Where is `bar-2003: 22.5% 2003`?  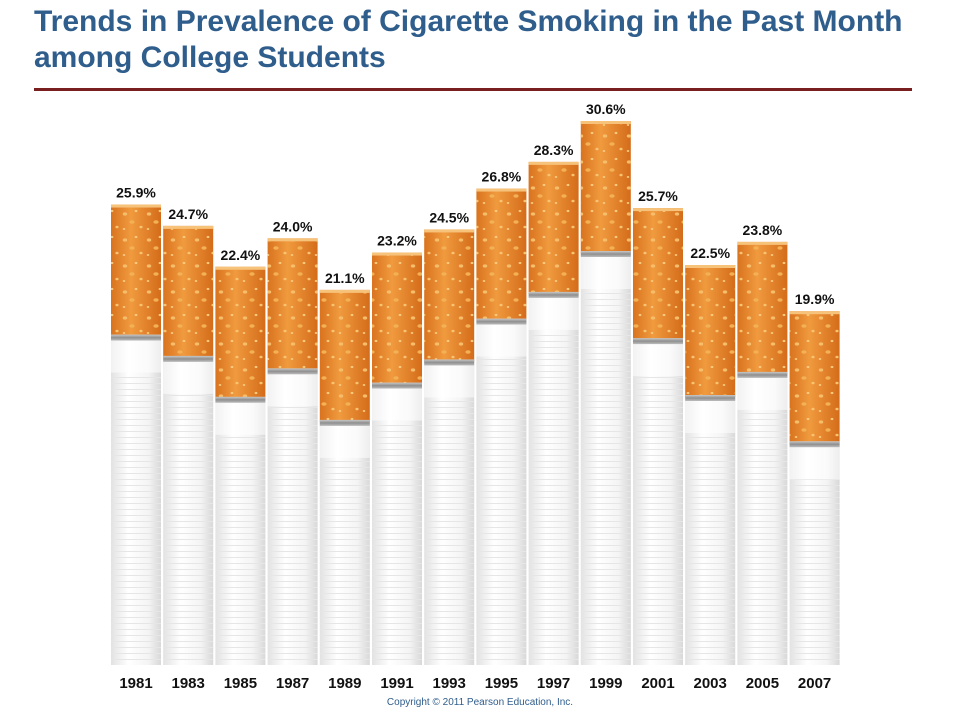
bar-2003: 22.5% 2003 is located at coordinates (710, 468).